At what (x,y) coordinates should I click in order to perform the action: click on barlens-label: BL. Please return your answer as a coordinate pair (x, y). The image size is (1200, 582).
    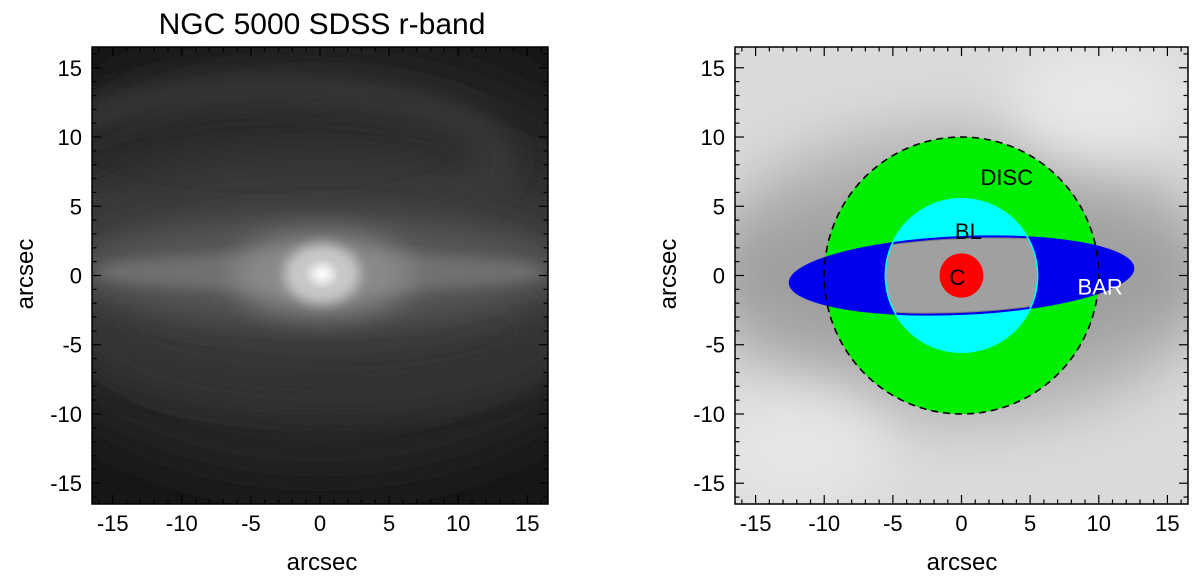
    Looking at the image, I should click on (968, 231).